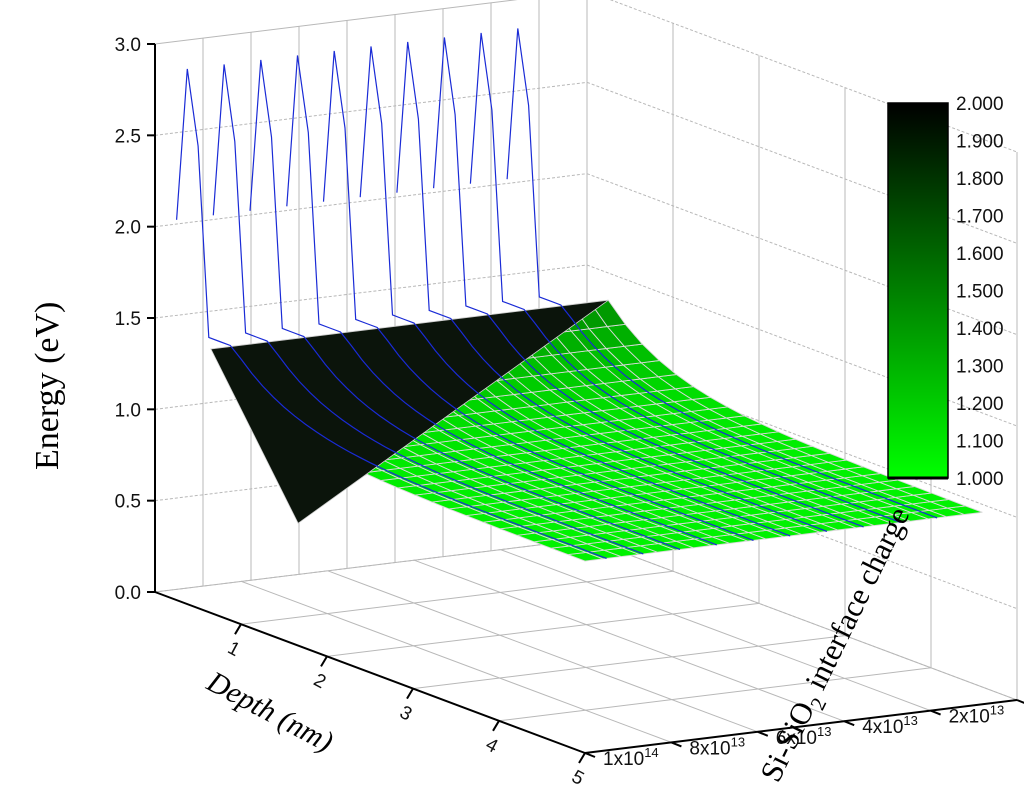 This screenshot has height=797, width=1024. I want to click on x-tick-label: 1, so click(233, 650).